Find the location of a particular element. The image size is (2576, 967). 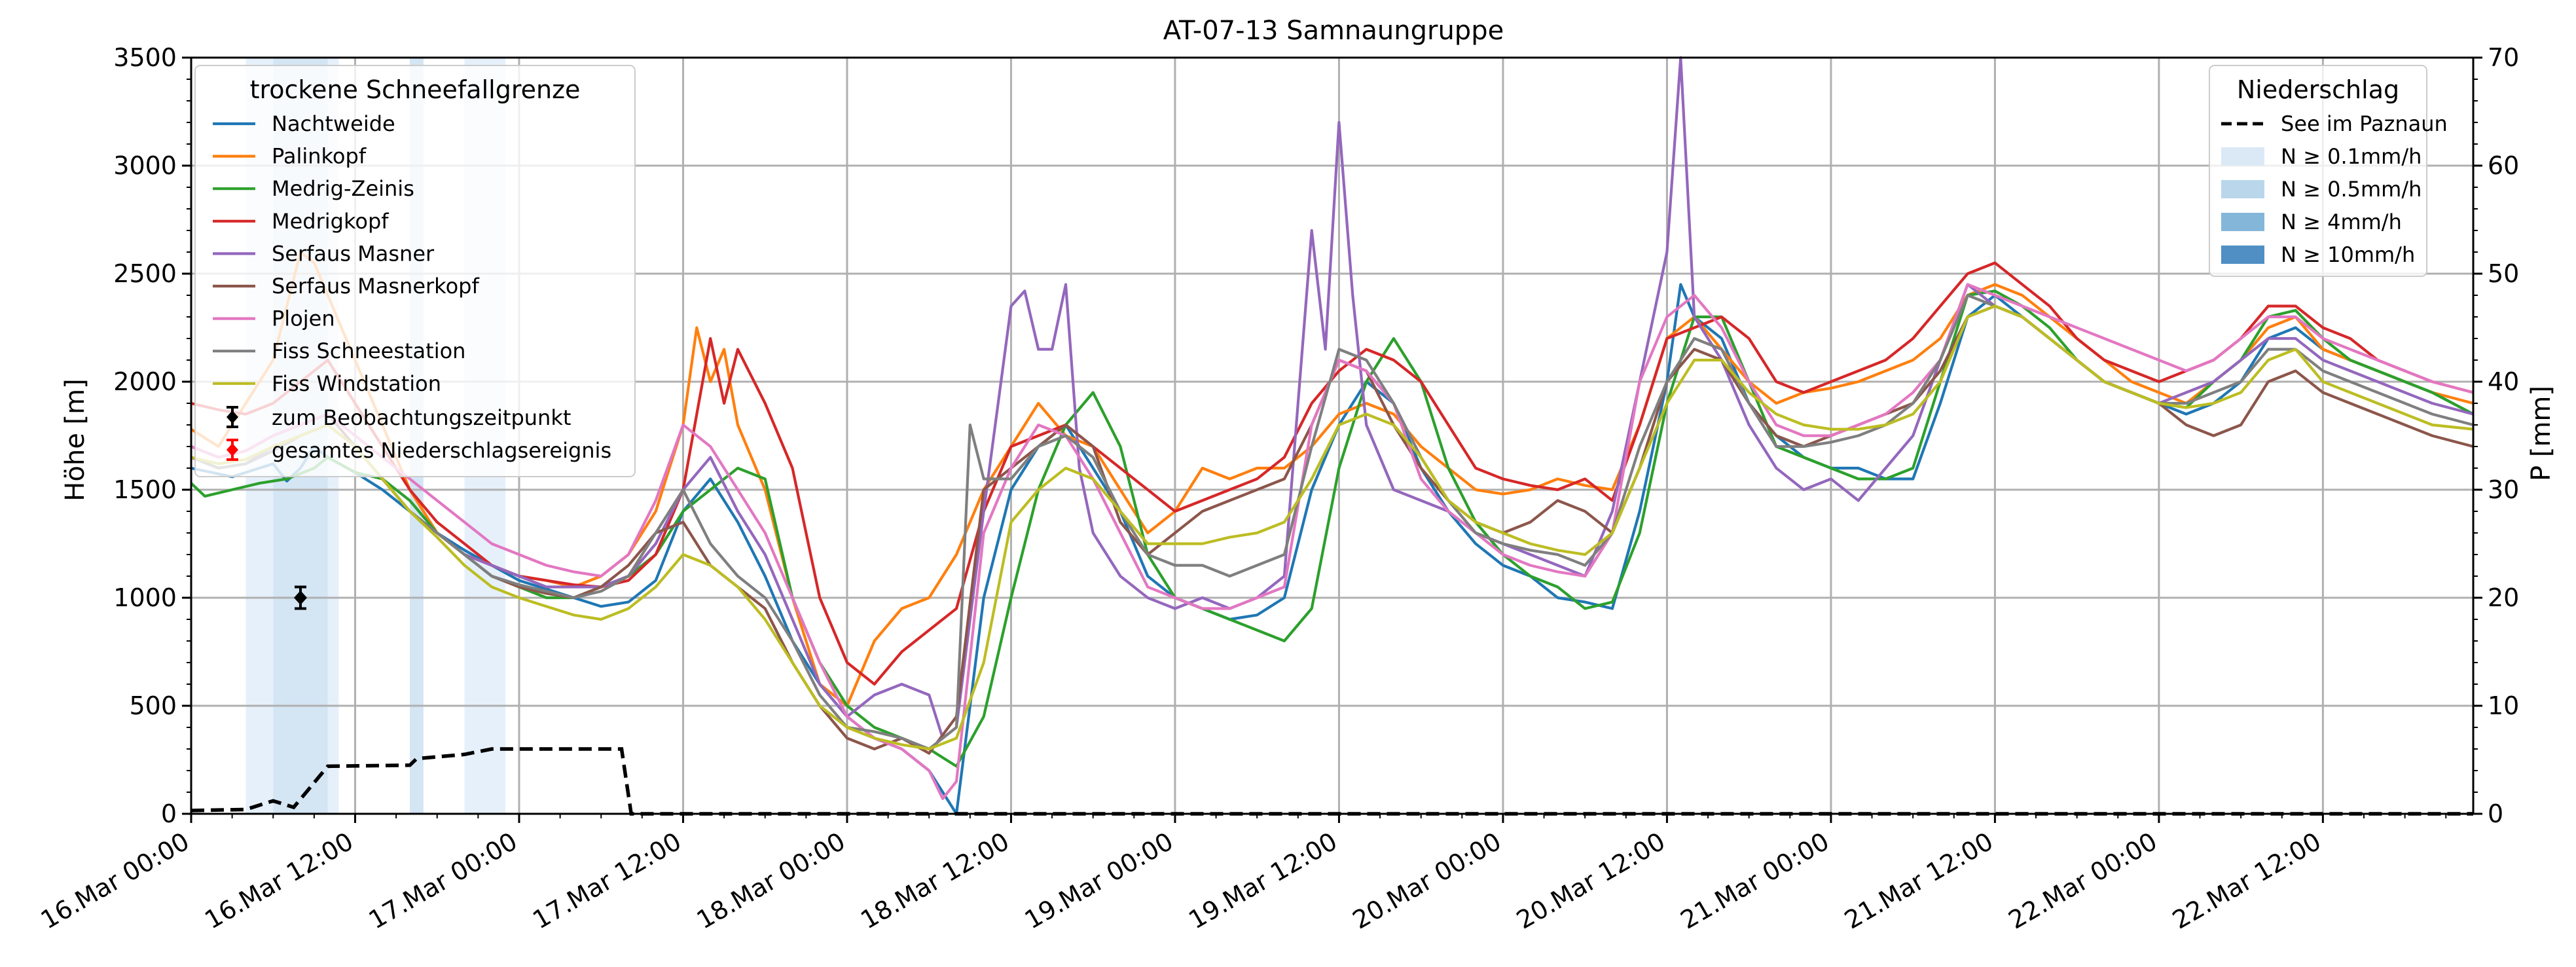

legend-right-label-3: N ≥ 4mm/h is located at coordinates (2341, 222).